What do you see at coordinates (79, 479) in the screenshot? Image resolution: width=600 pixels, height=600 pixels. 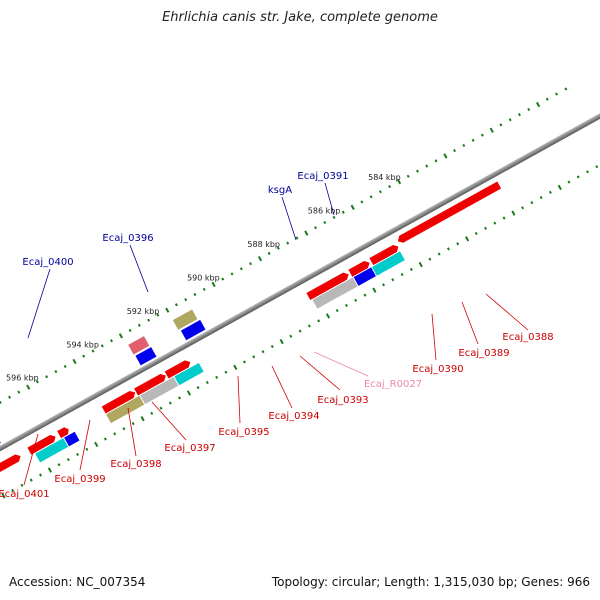 I see `gene-label-bottom: Ecaj_0399` at bounding box center [79, 479].